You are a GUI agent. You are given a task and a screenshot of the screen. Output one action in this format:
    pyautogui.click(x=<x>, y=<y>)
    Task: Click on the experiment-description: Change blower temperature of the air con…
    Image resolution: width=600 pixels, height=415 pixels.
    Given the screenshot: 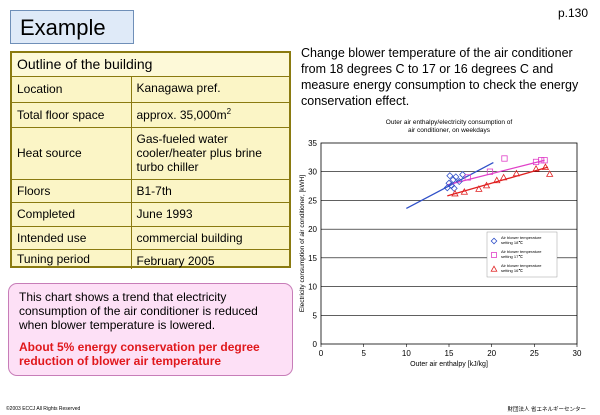 What is the action you would take?
    pyautogui.click(x=440, y=77)
    